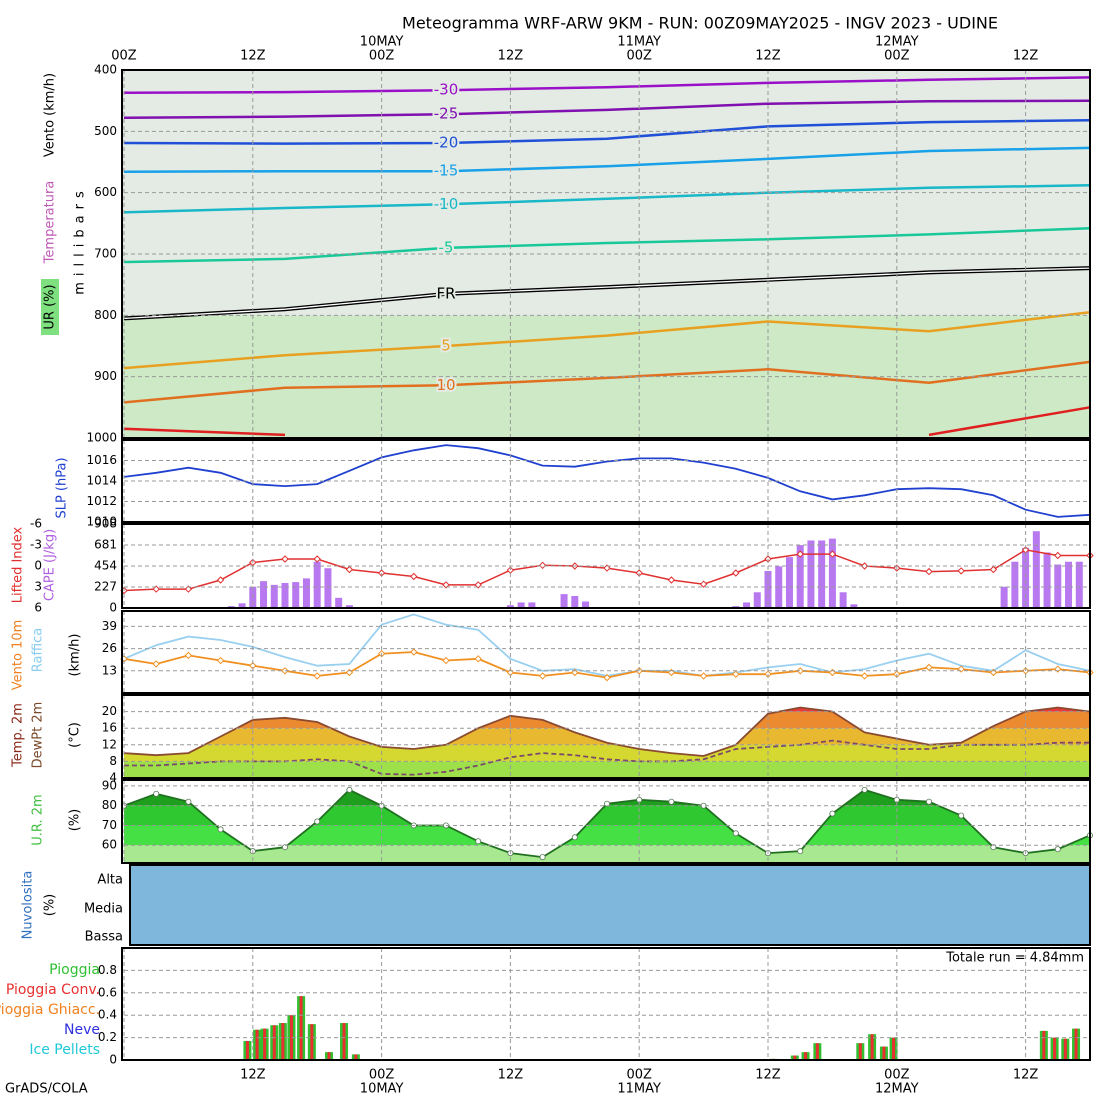 This screenshot has height=1100, width=1100. What do you see at coordinates (18, 655) in the screenshot?
I see `y-axis-label: Vento 10m` at bounding box center [18, 655].